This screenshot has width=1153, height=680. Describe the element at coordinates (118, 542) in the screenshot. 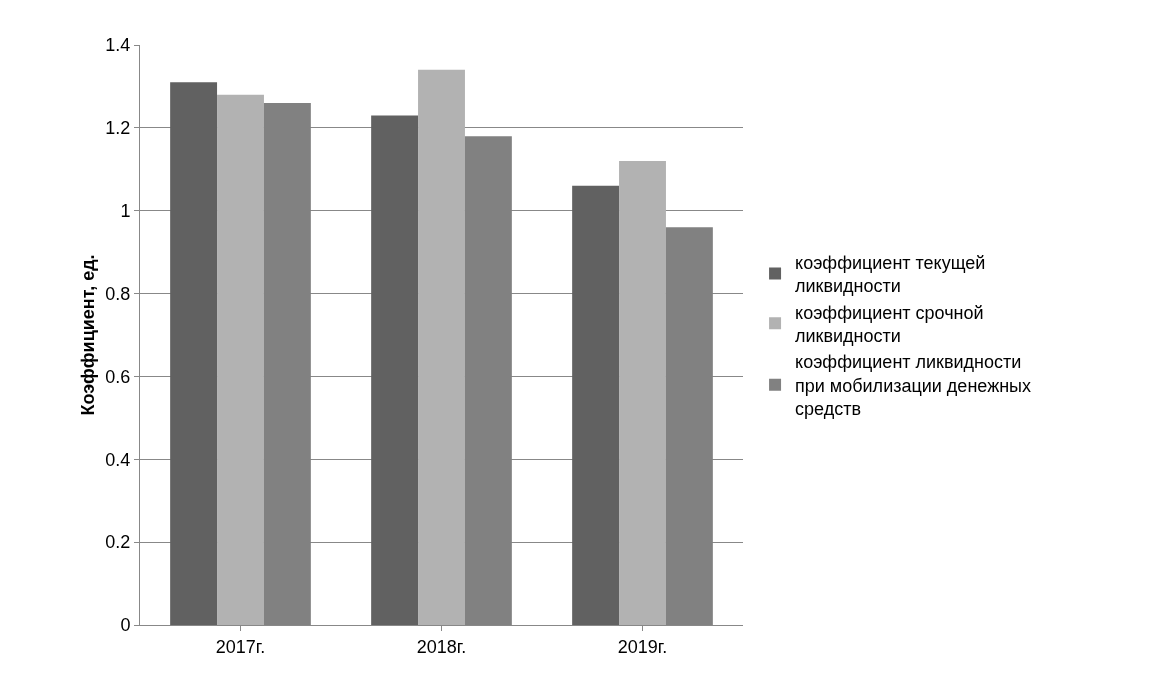

I see `y-tick-label: 0.2` at that location.